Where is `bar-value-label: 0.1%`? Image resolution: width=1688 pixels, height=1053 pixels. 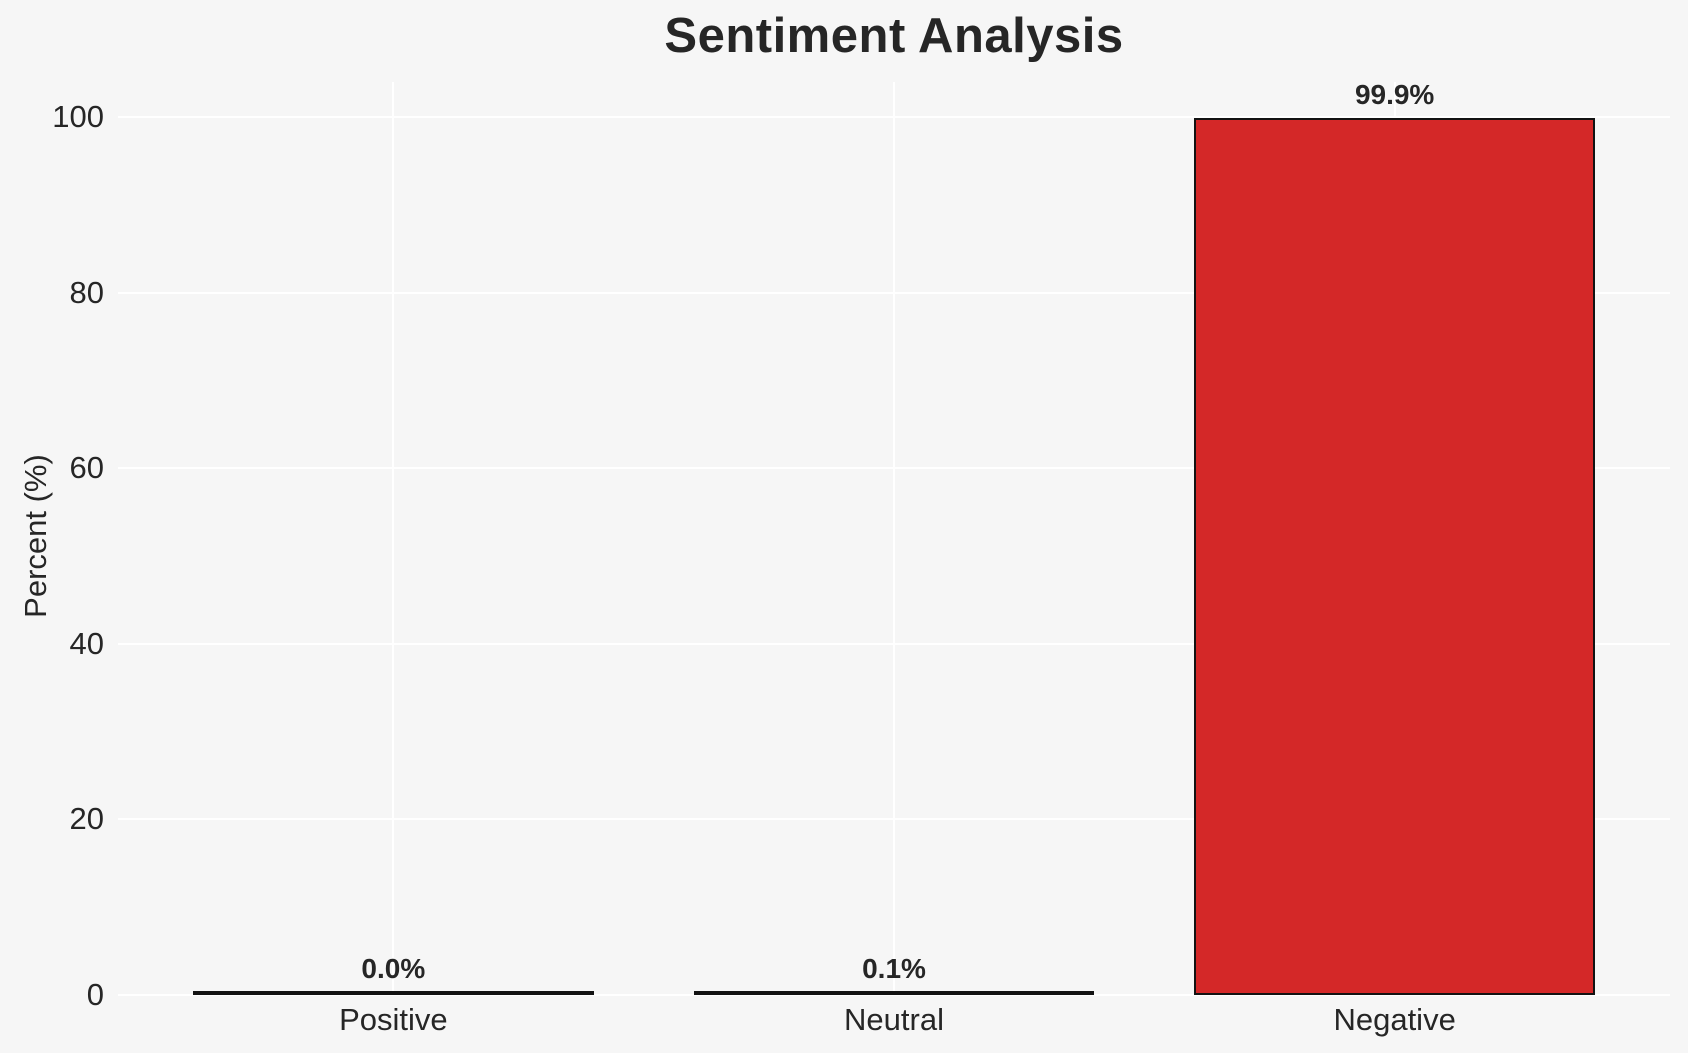 bar-value-label: 0.1% is located at coordinates (894, 968).